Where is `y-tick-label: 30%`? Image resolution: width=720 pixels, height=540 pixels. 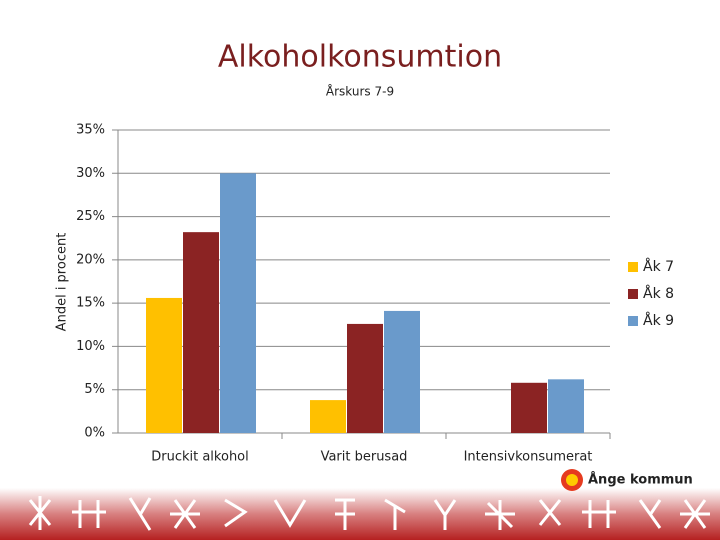 y-tick-label: 30% is located at coordinates (90, 173).